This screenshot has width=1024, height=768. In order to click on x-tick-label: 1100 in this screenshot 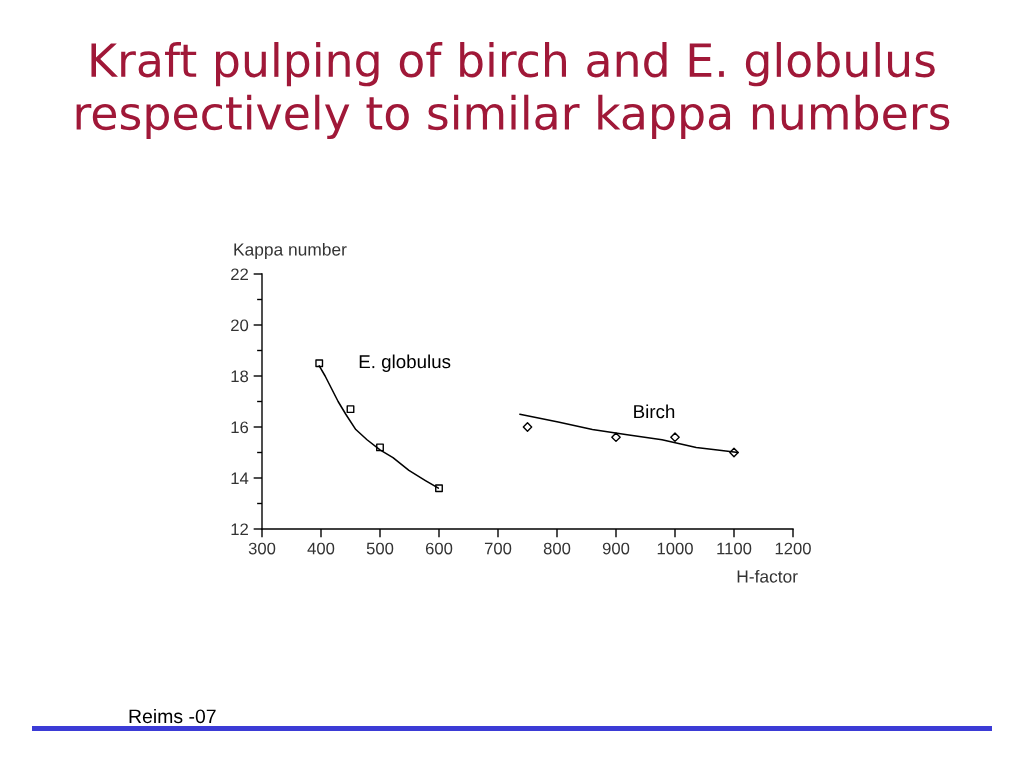, I will do `click(734, 548)`.